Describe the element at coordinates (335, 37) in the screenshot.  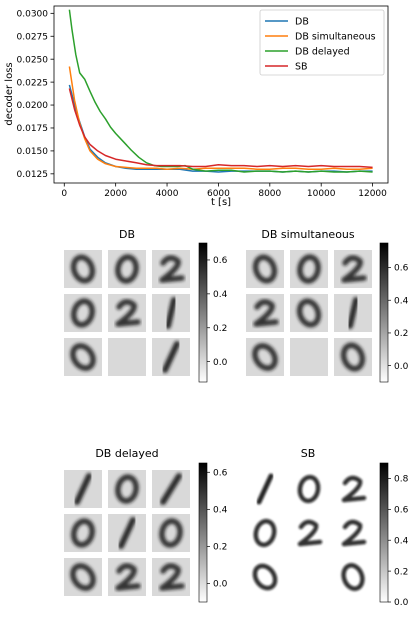
I see `legend-label-db-simultaneous: DB simultaneous` at that location.